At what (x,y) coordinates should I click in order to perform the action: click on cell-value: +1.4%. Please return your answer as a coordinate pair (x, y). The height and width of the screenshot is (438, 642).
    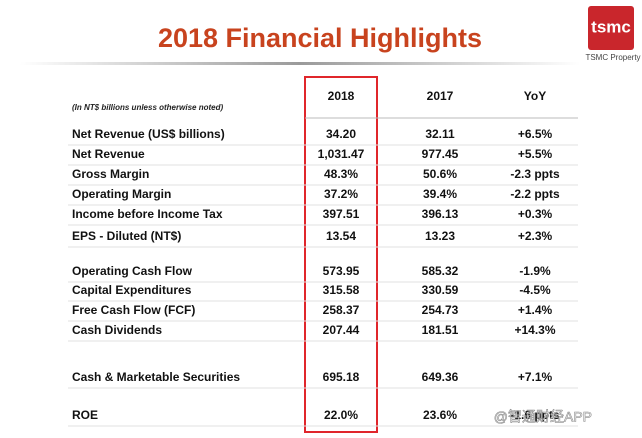
    Looking at the image, I should click on (535, 310).